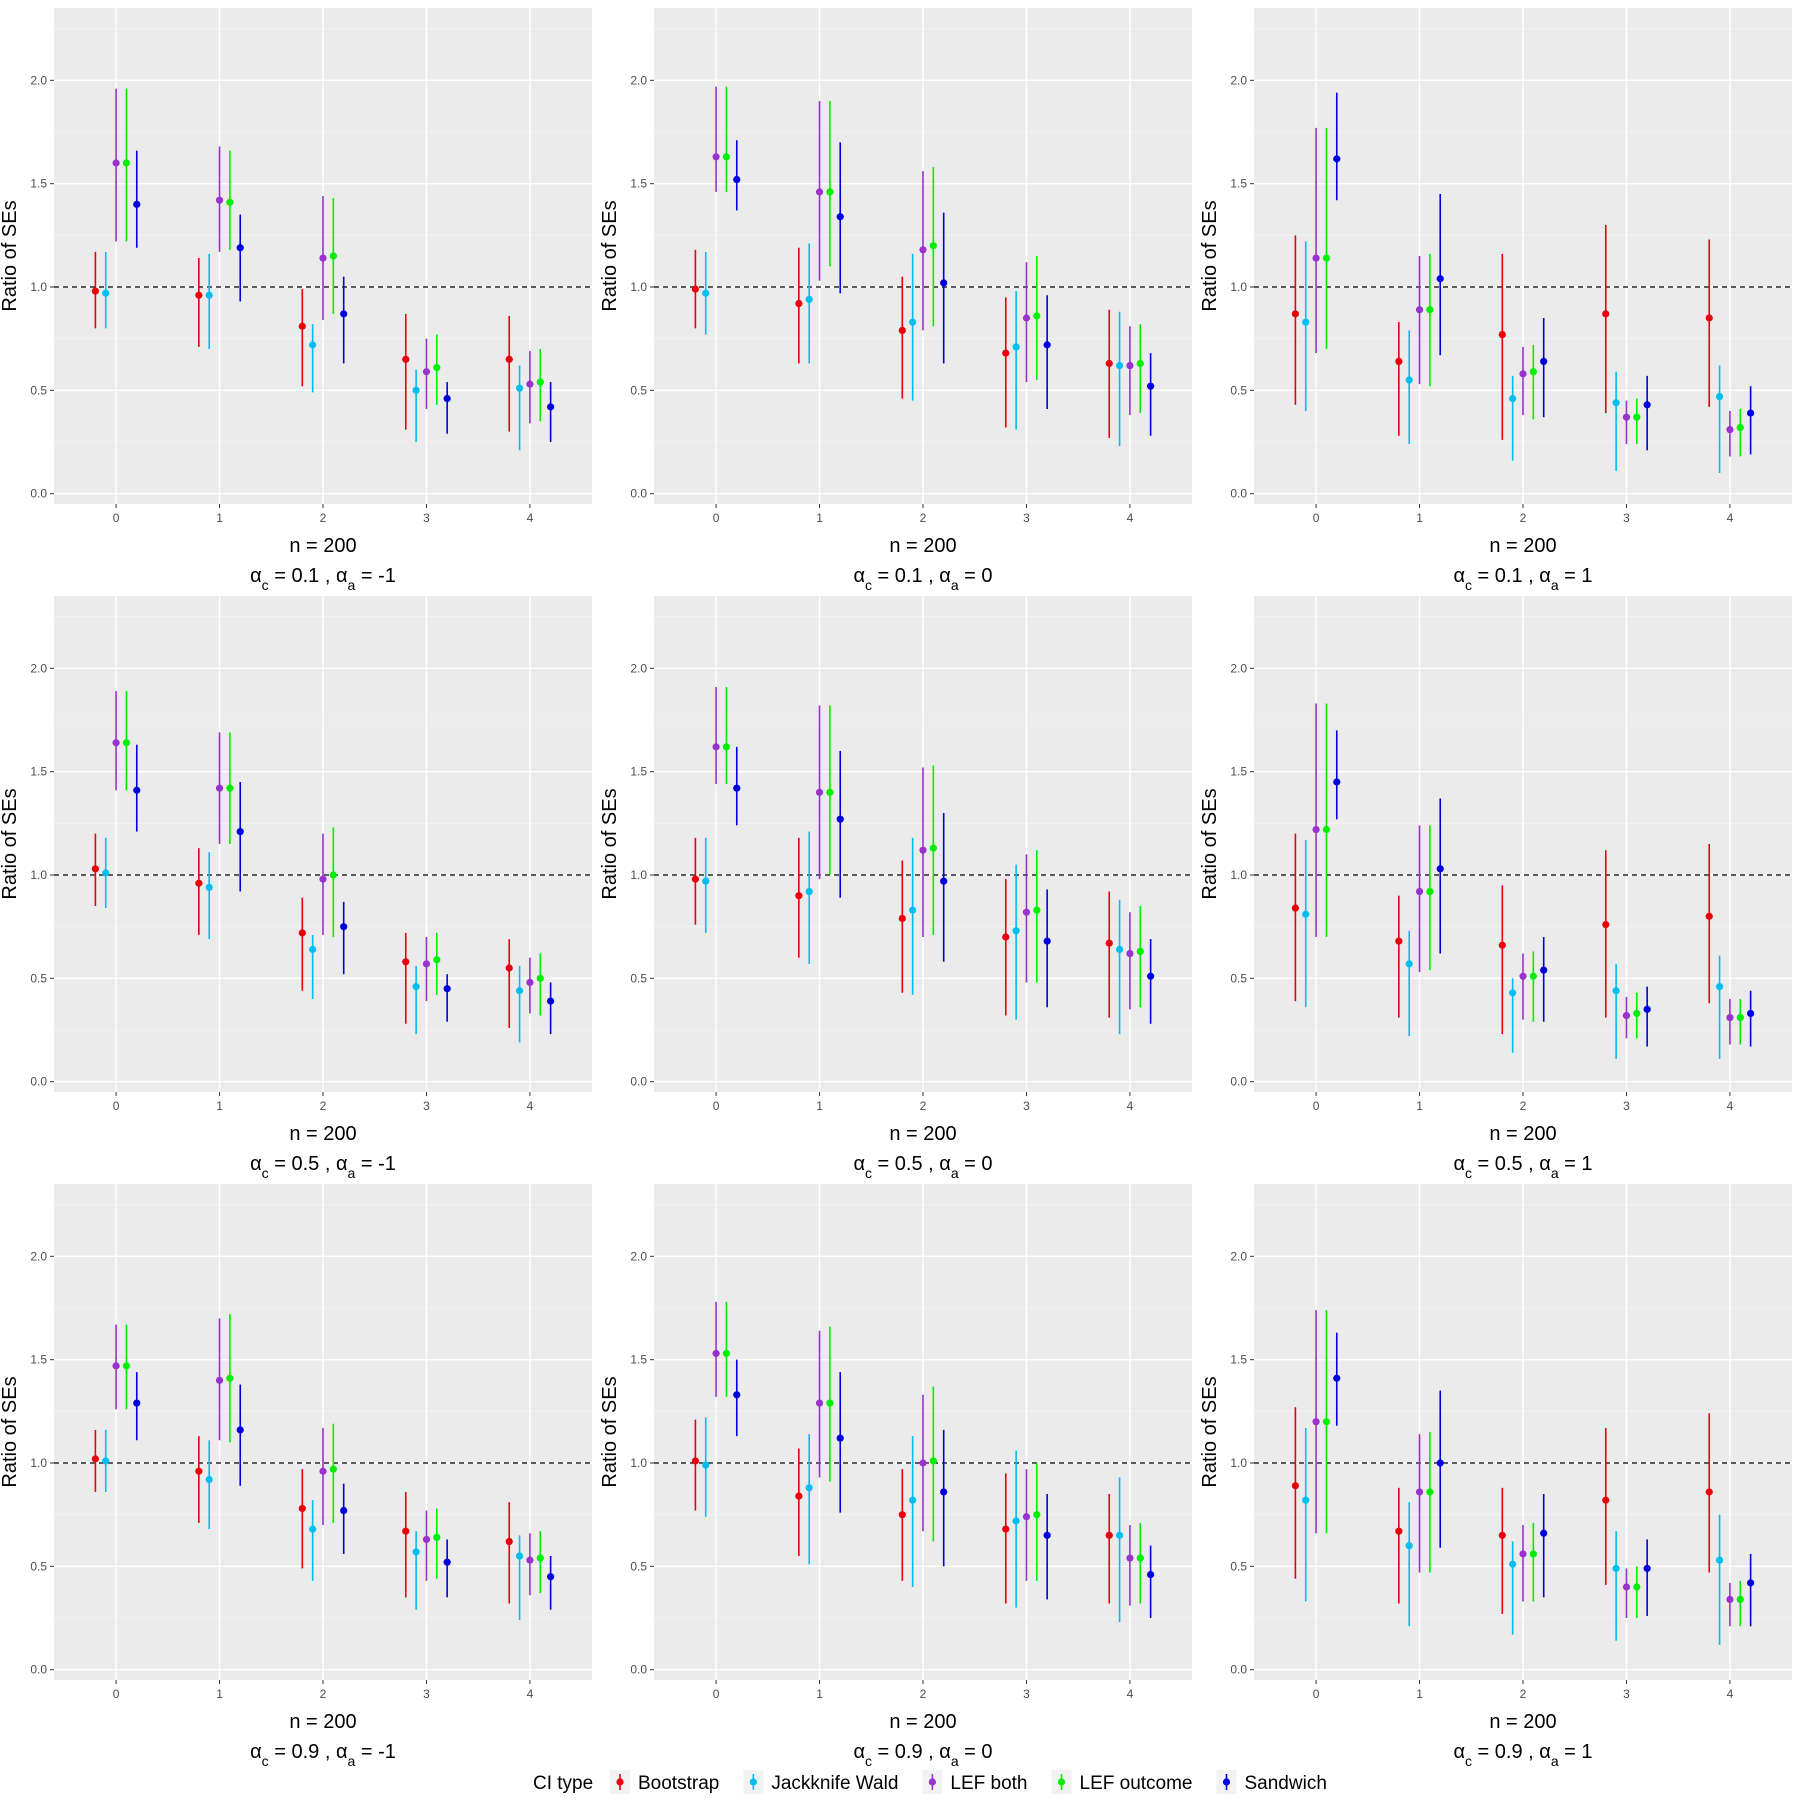  What do you see at coordinates (323, 579) in the screenshot?
I see `caption-alpha: αc = 0.1 , αa = -1` at bounding box center [323, 579].